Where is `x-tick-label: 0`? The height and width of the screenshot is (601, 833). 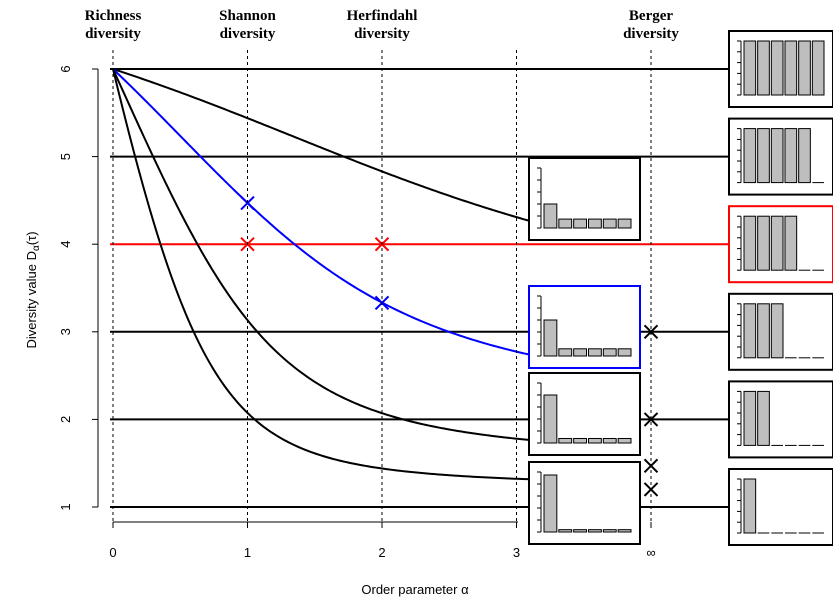 x-tick-label: 0 is located at coordinates (112, 552).